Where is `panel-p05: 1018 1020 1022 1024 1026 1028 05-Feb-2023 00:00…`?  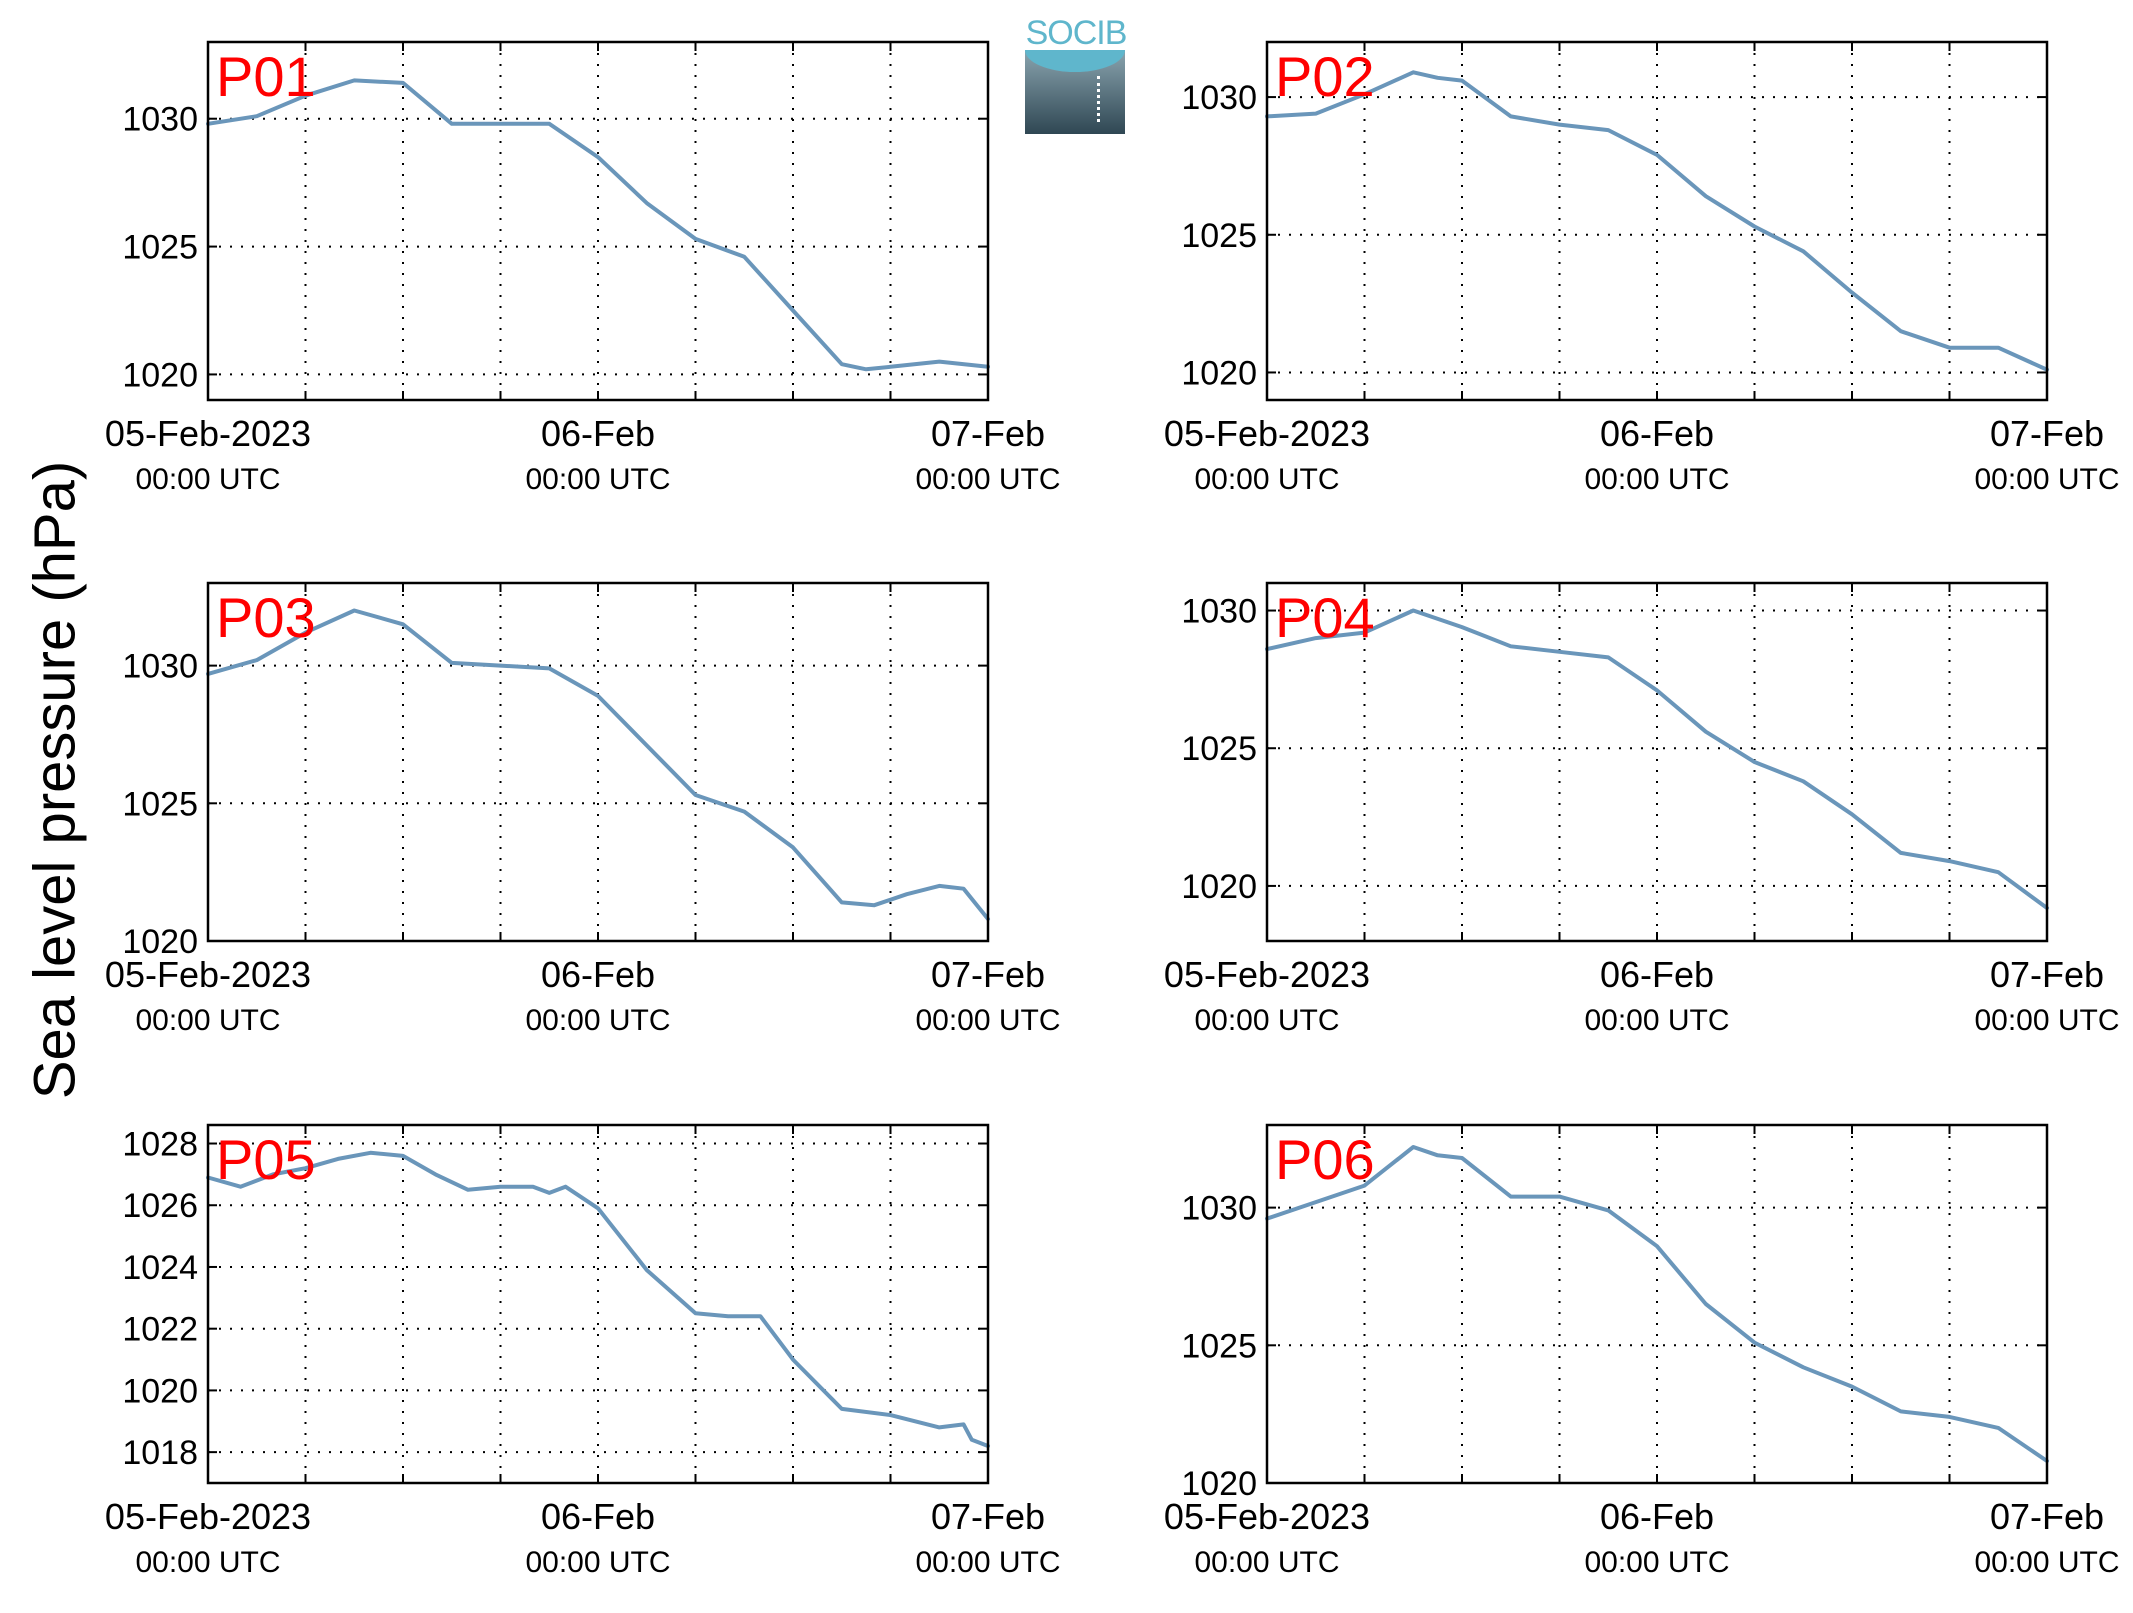
panel-p05: 1018 1020 1022 1024 1026 1028 05-Feb-2023 00:00… is located at coordinates (583, 1351).